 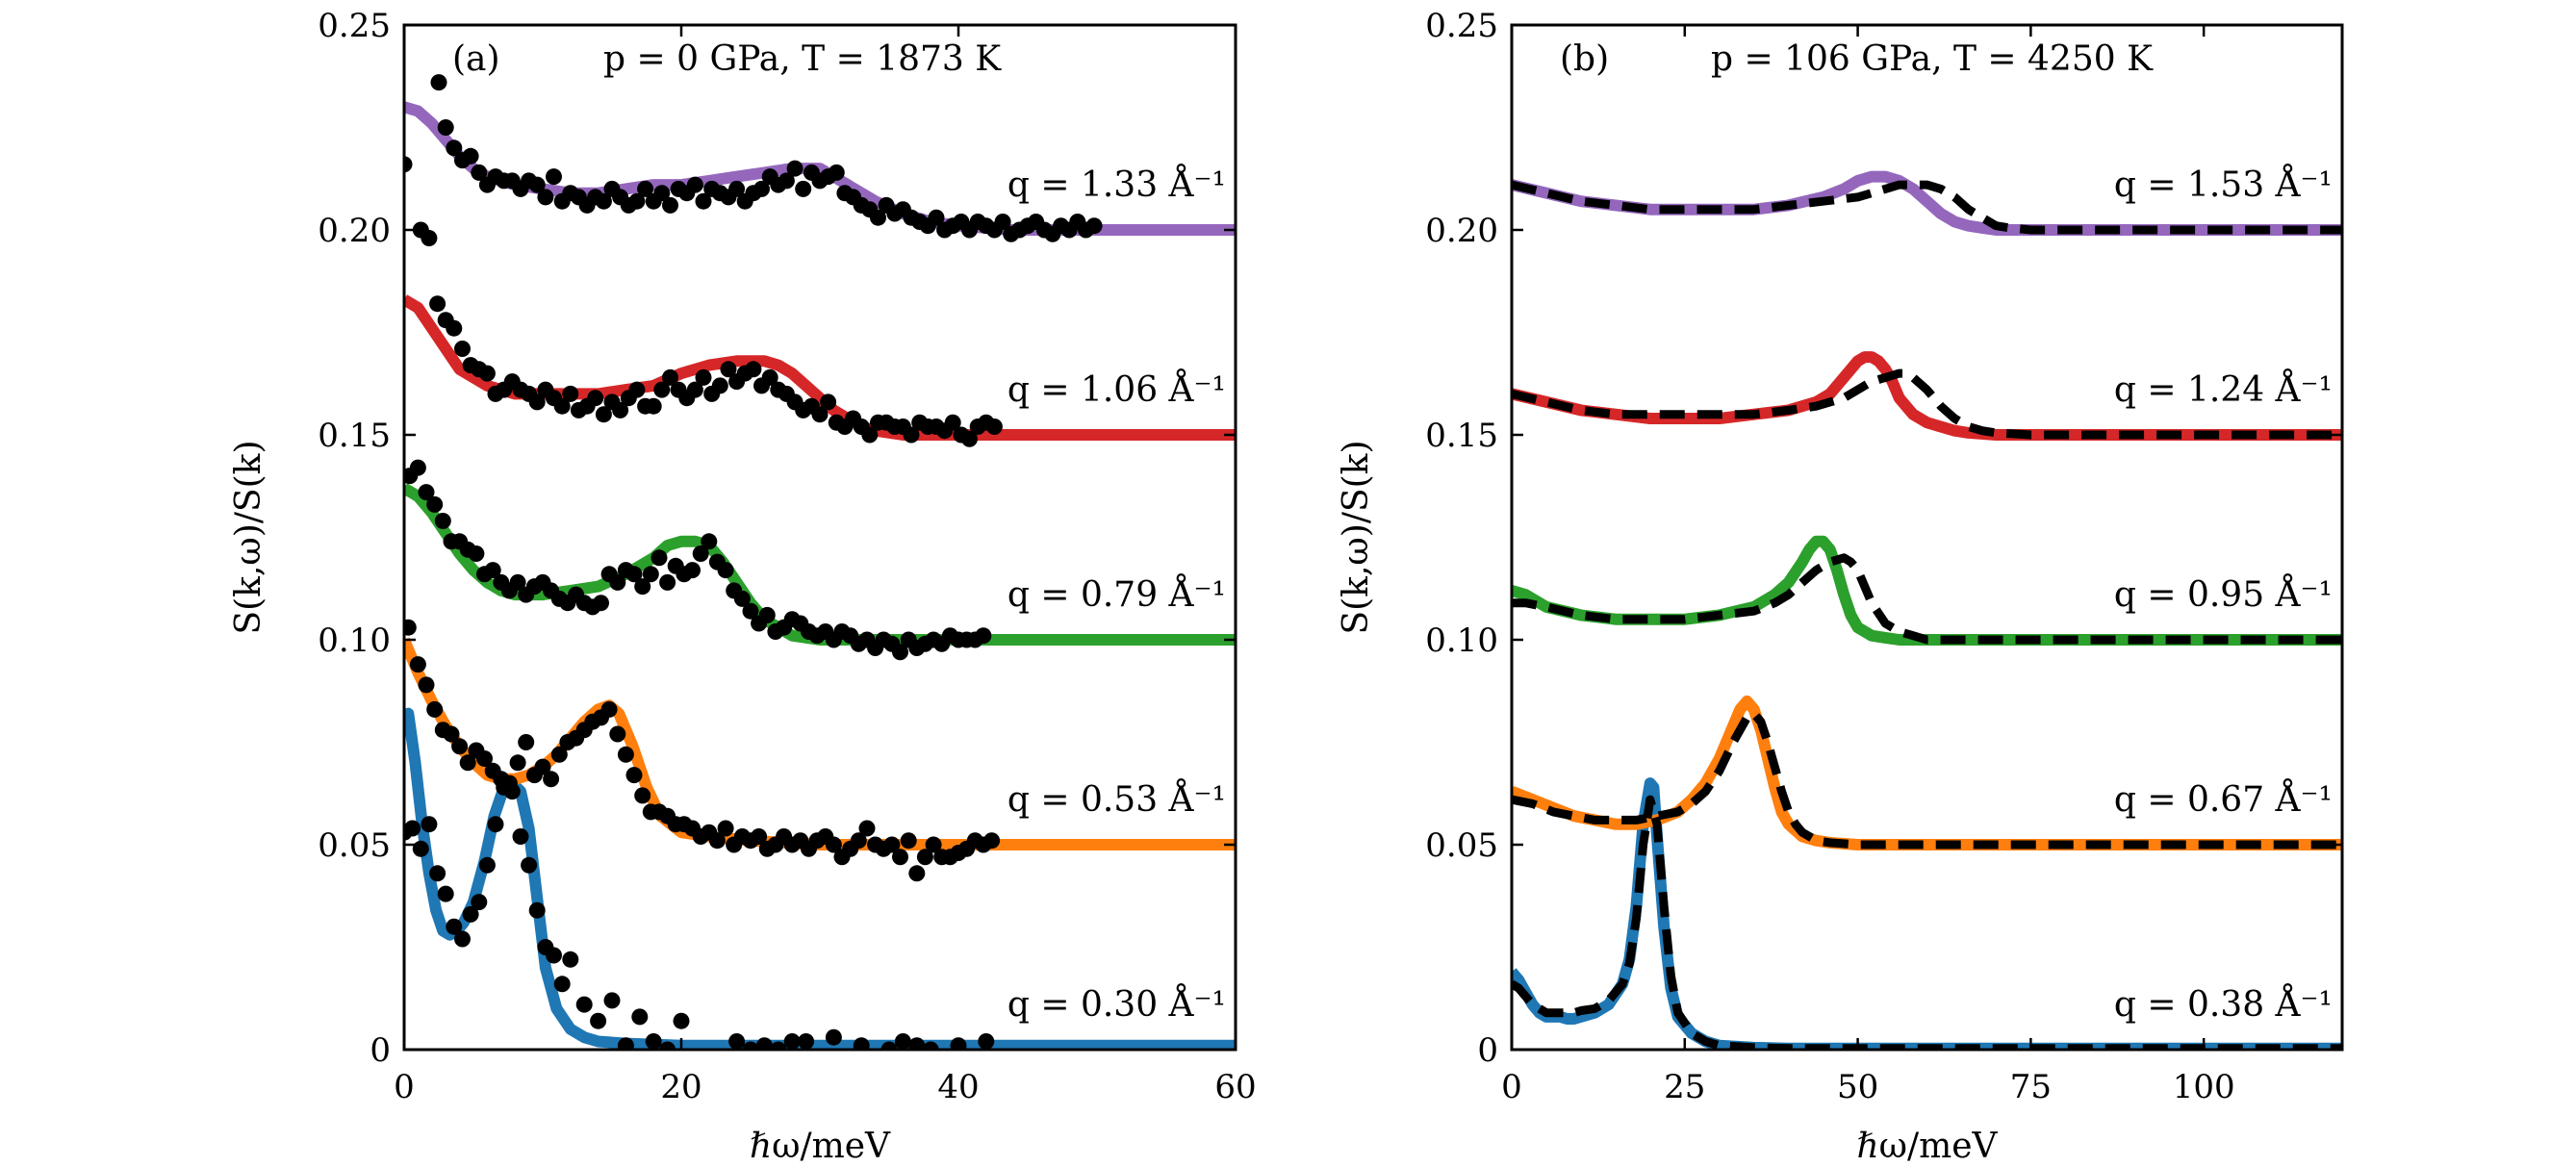 What do you see at coordinates (1461, 641) in the screenshot?
I see `y-tick-label: 0.10` at bounding box center [1461, 641].